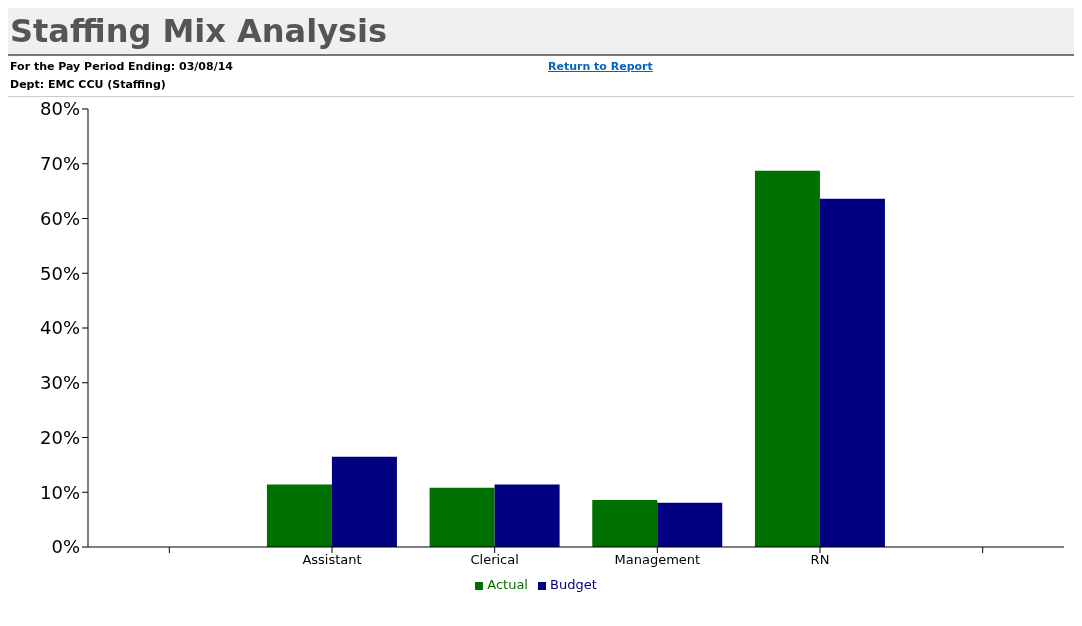  Describe the element at coordinates (494, 560) in the screenshot. I see `x-tick-label: Clerical` at that location.